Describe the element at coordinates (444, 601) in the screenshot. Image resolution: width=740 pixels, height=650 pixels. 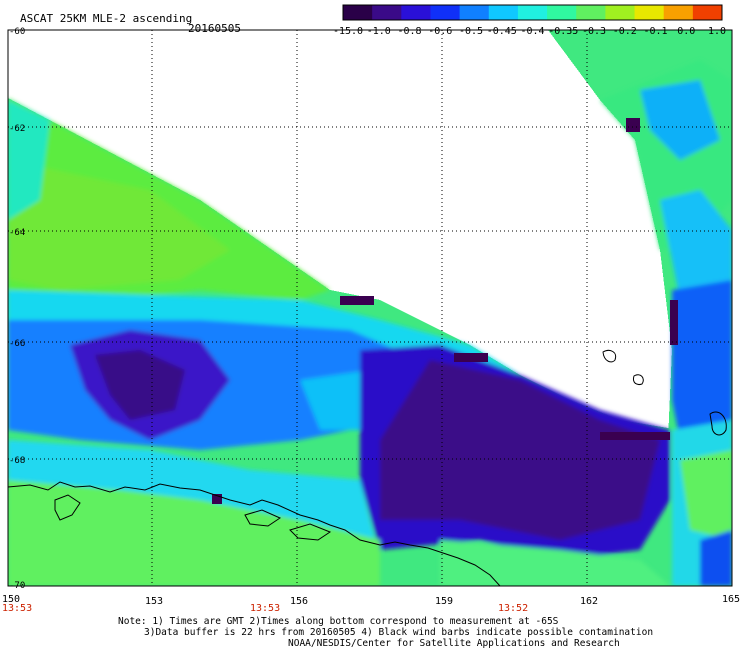
I see `lon-label: 159` at that location.